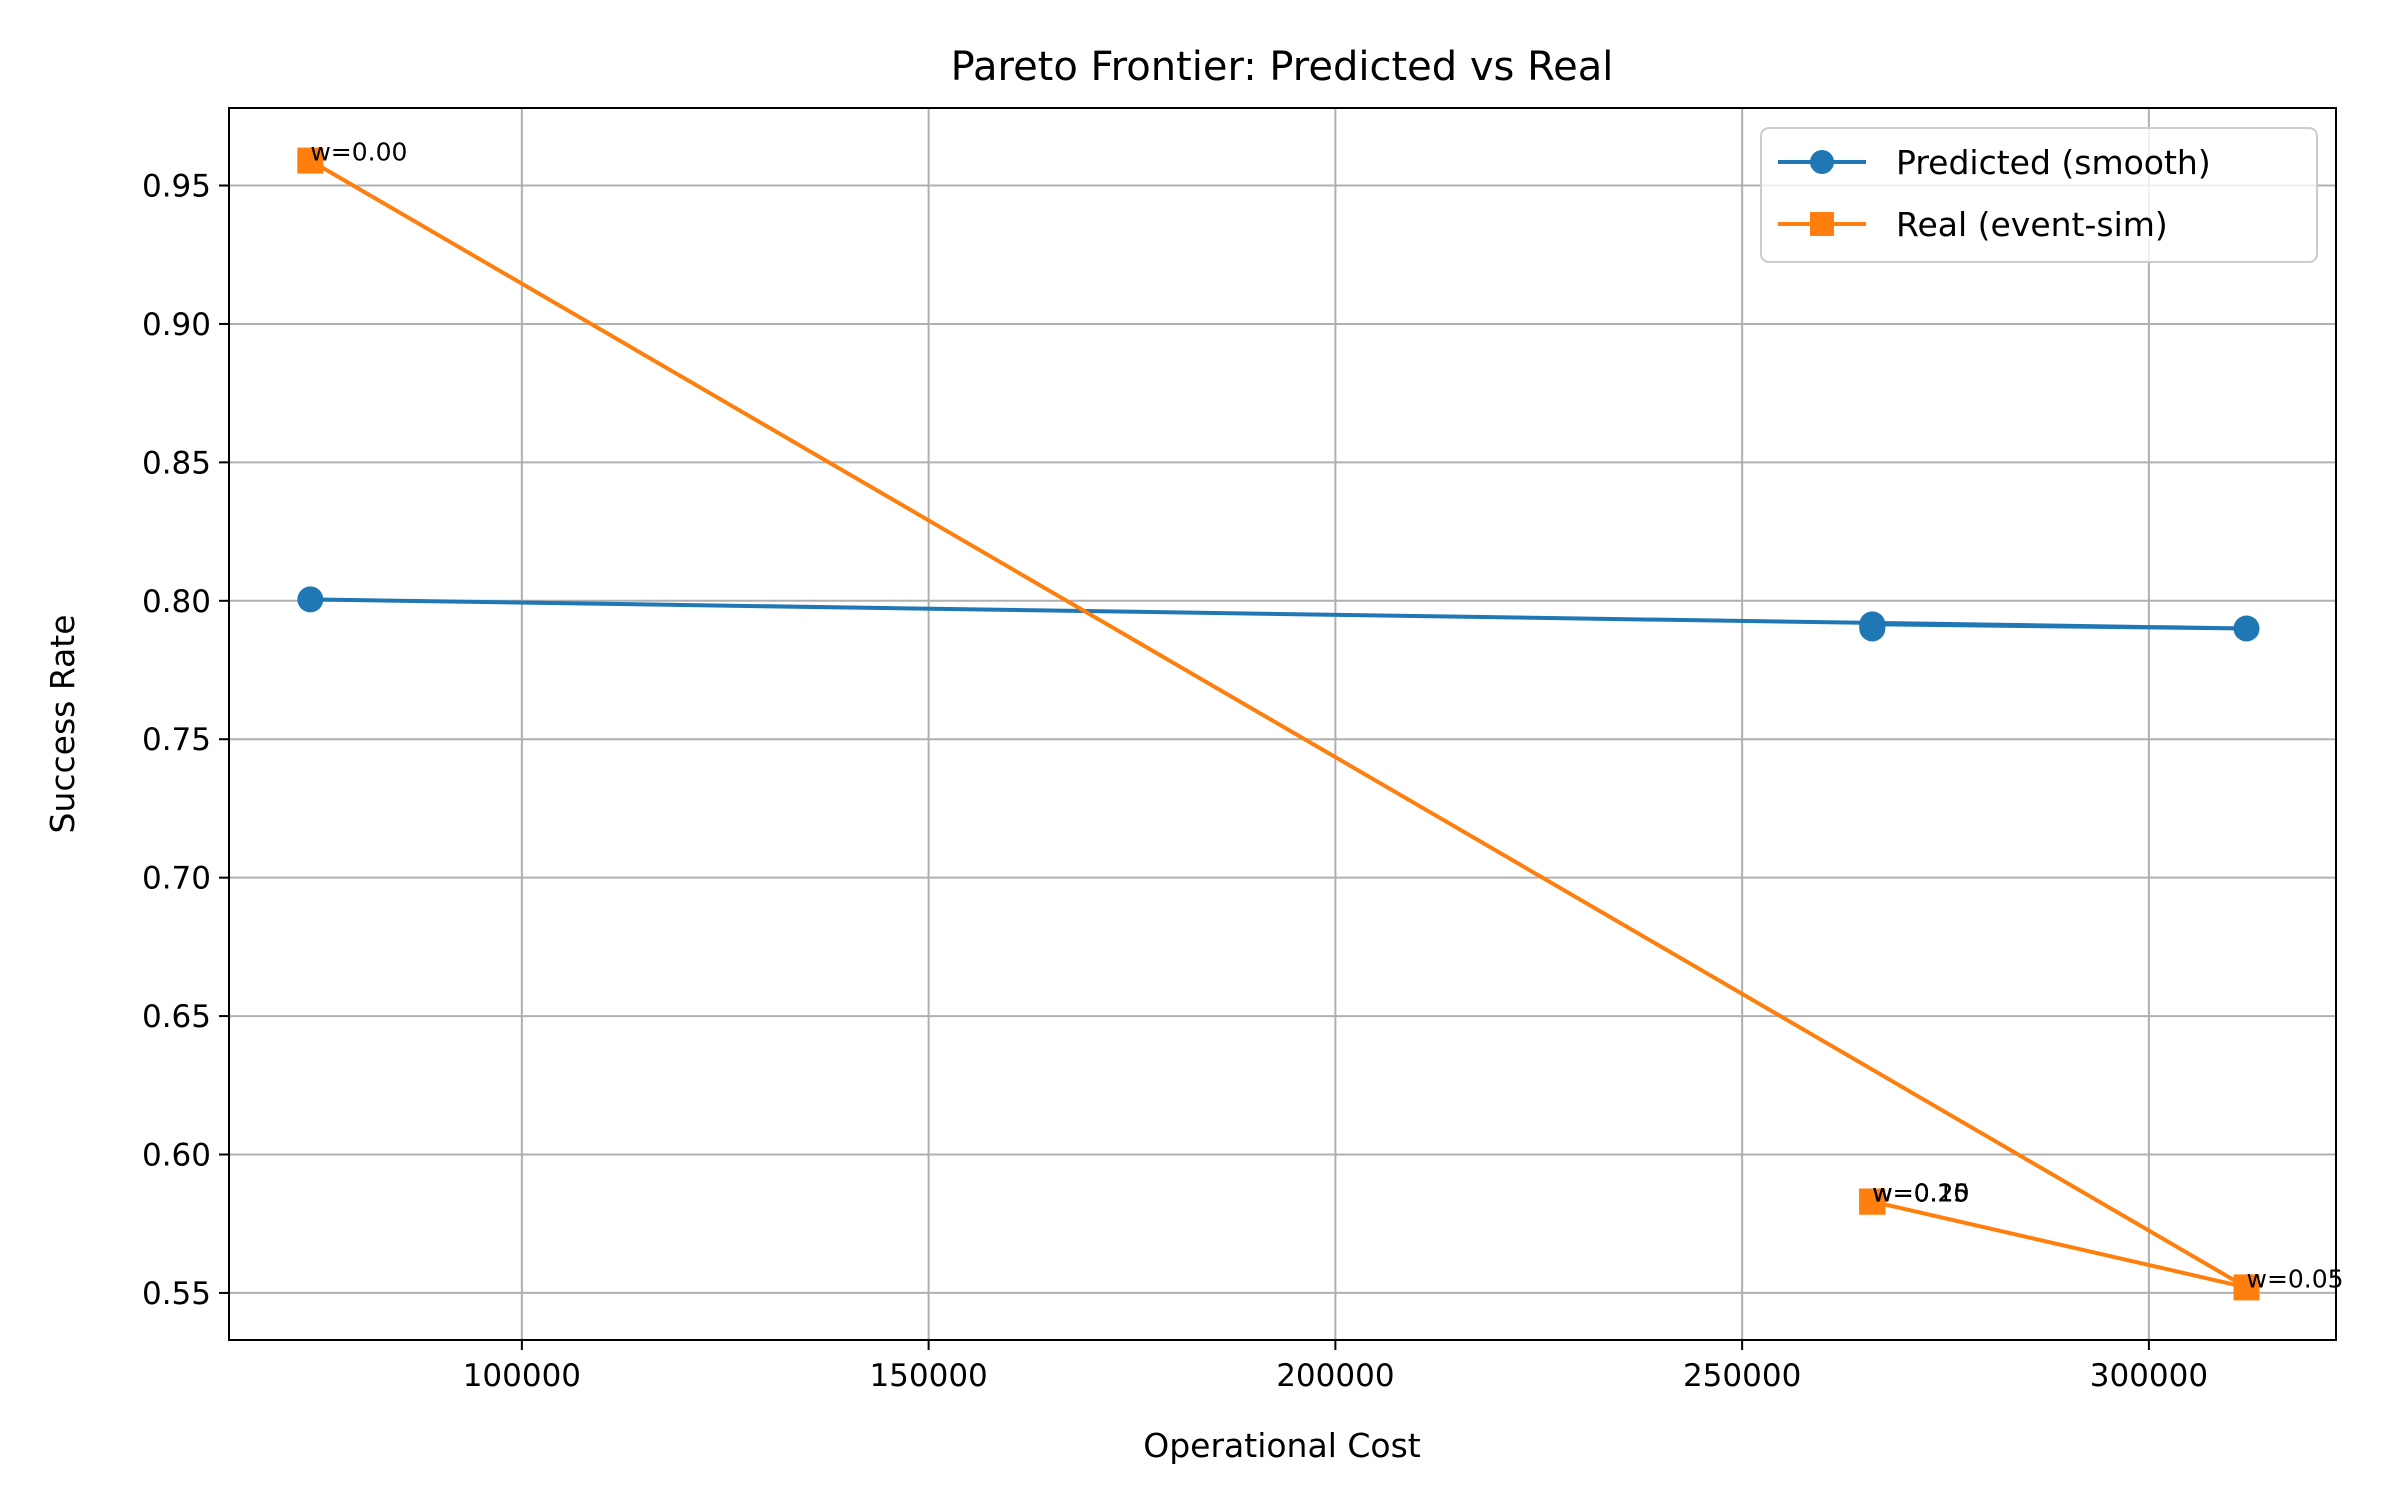 The image size is (2400, 1500). Describe the element at coordinates (2032, 224) in the screenshot. I see `legend-label-real: Real (event-sim)` at that location.